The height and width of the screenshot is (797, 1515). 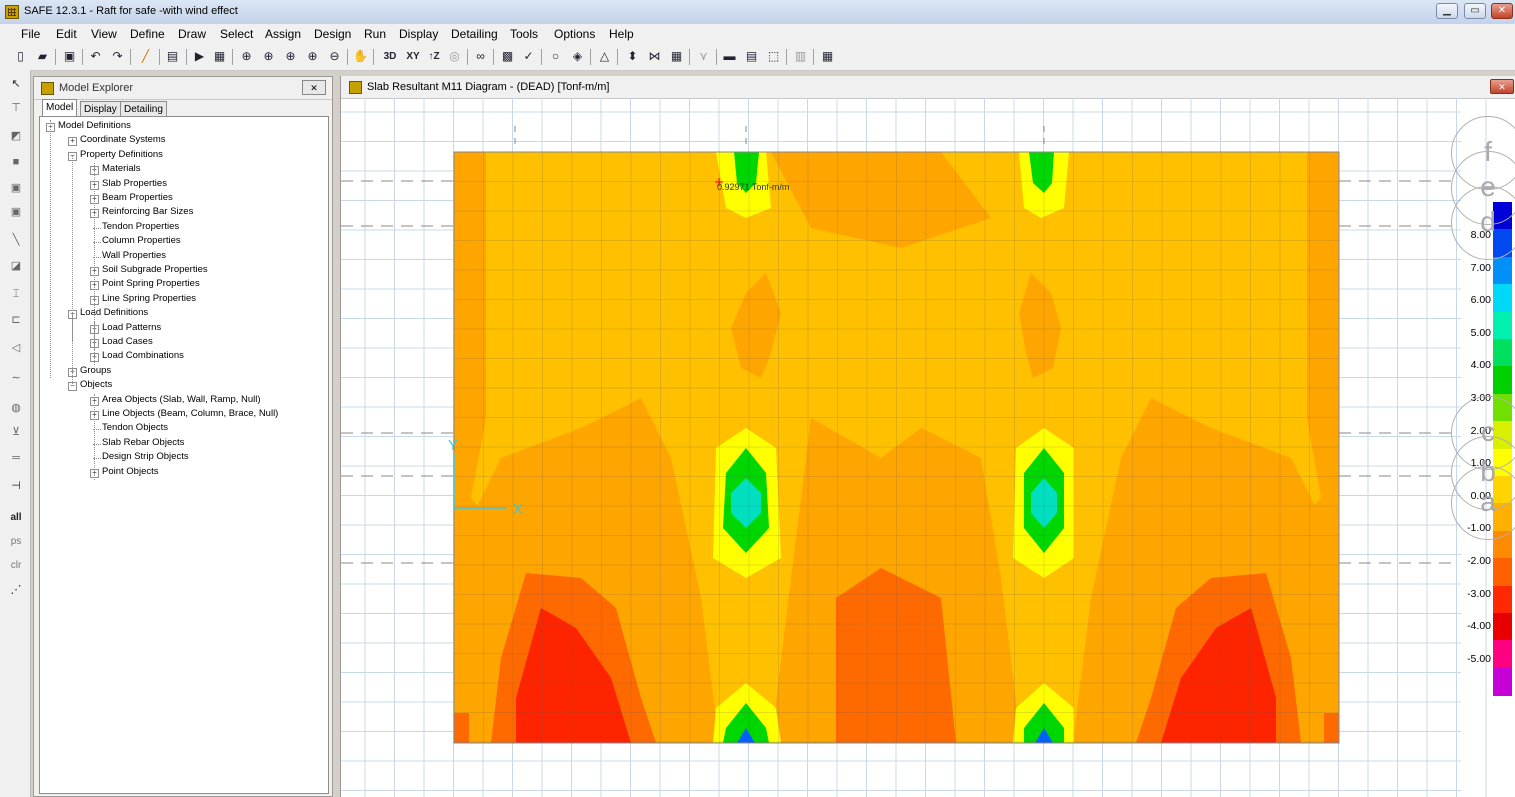 I want to click on draw-beam-icon: ◪, so click(x=16, y=266).